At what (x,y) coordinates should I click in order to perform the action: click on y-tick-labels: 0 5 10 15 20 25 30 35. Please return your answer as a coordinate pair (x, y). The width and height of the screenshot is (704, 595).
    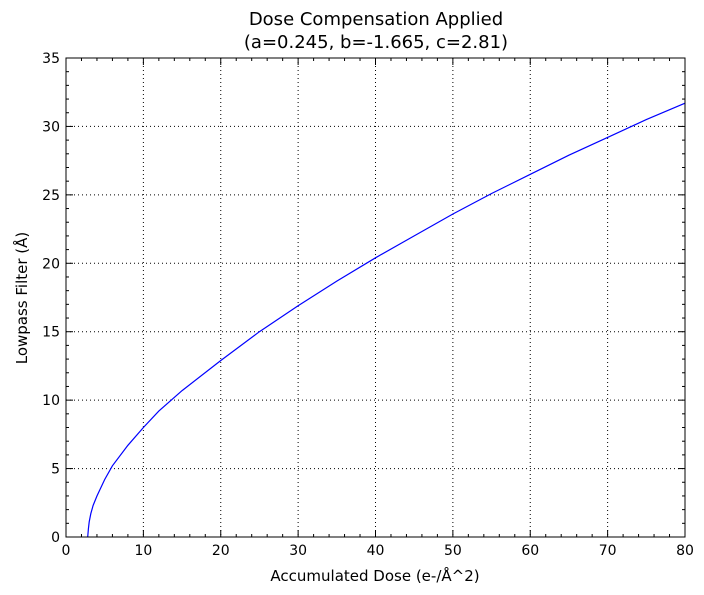
    Looking at the image, I should click on (51, 298).